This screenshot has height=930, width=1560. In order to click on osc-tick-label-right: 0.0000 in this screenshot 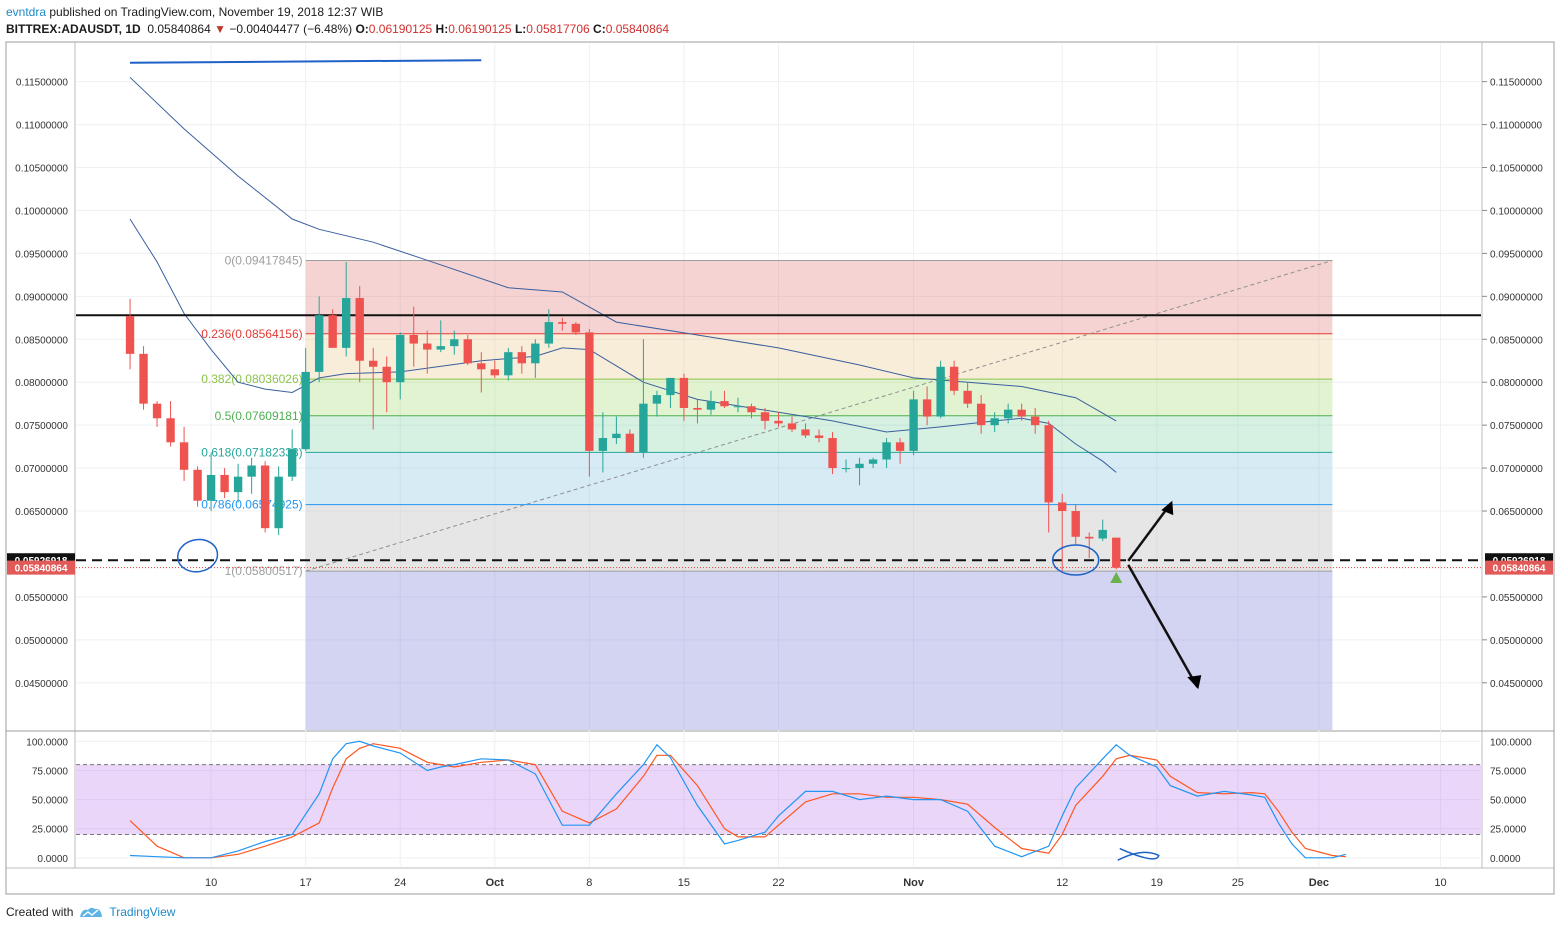, I will do `click(1505, 859)`.